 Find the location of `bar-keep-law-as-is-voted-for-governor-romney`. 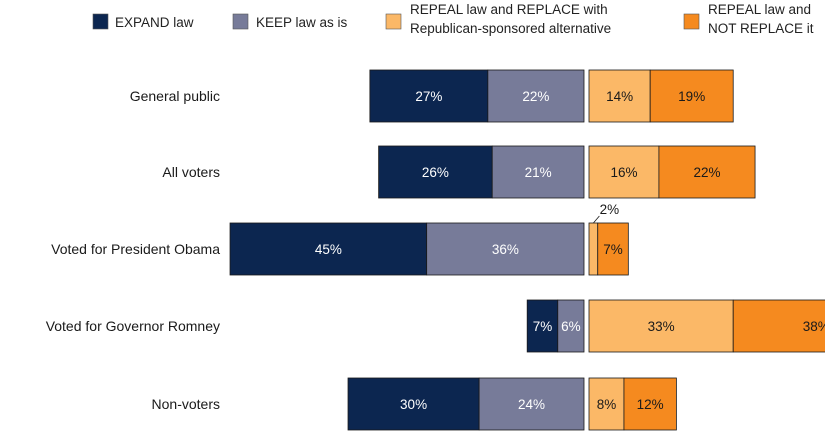

bar-keep-law-as-is-voted-for-governor-romney is located at coordinates (571, 326).